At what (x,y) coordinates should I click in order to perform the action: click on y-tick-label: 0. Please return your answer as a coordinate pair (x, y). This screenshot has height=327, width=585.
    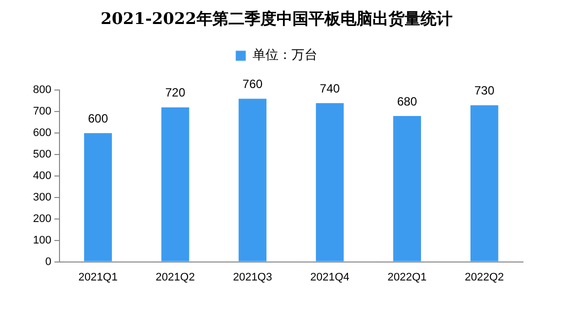
    Looking at the image, I should click on (48, 262).